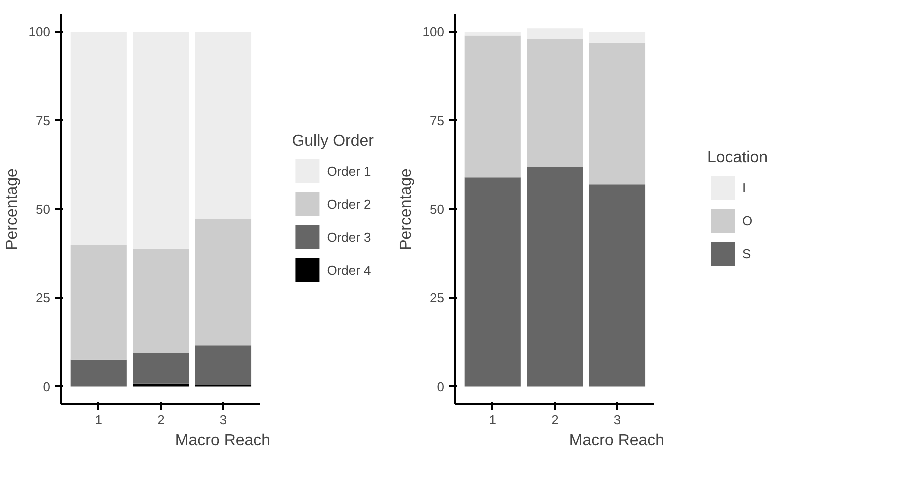  What do you see at coordinates (349, 270) in the screenshot?
I see `legend-label: Order 4` at bounding box center [349, 270].